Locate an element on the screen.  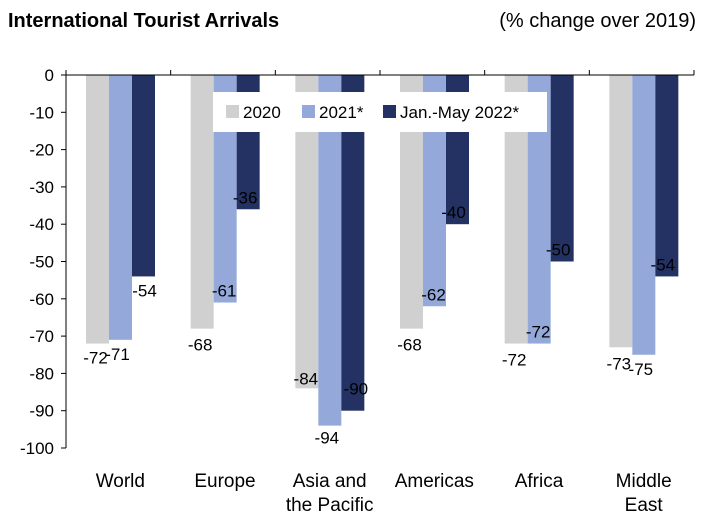
y-tick-label: 0 is located at coordinates (49, 75).